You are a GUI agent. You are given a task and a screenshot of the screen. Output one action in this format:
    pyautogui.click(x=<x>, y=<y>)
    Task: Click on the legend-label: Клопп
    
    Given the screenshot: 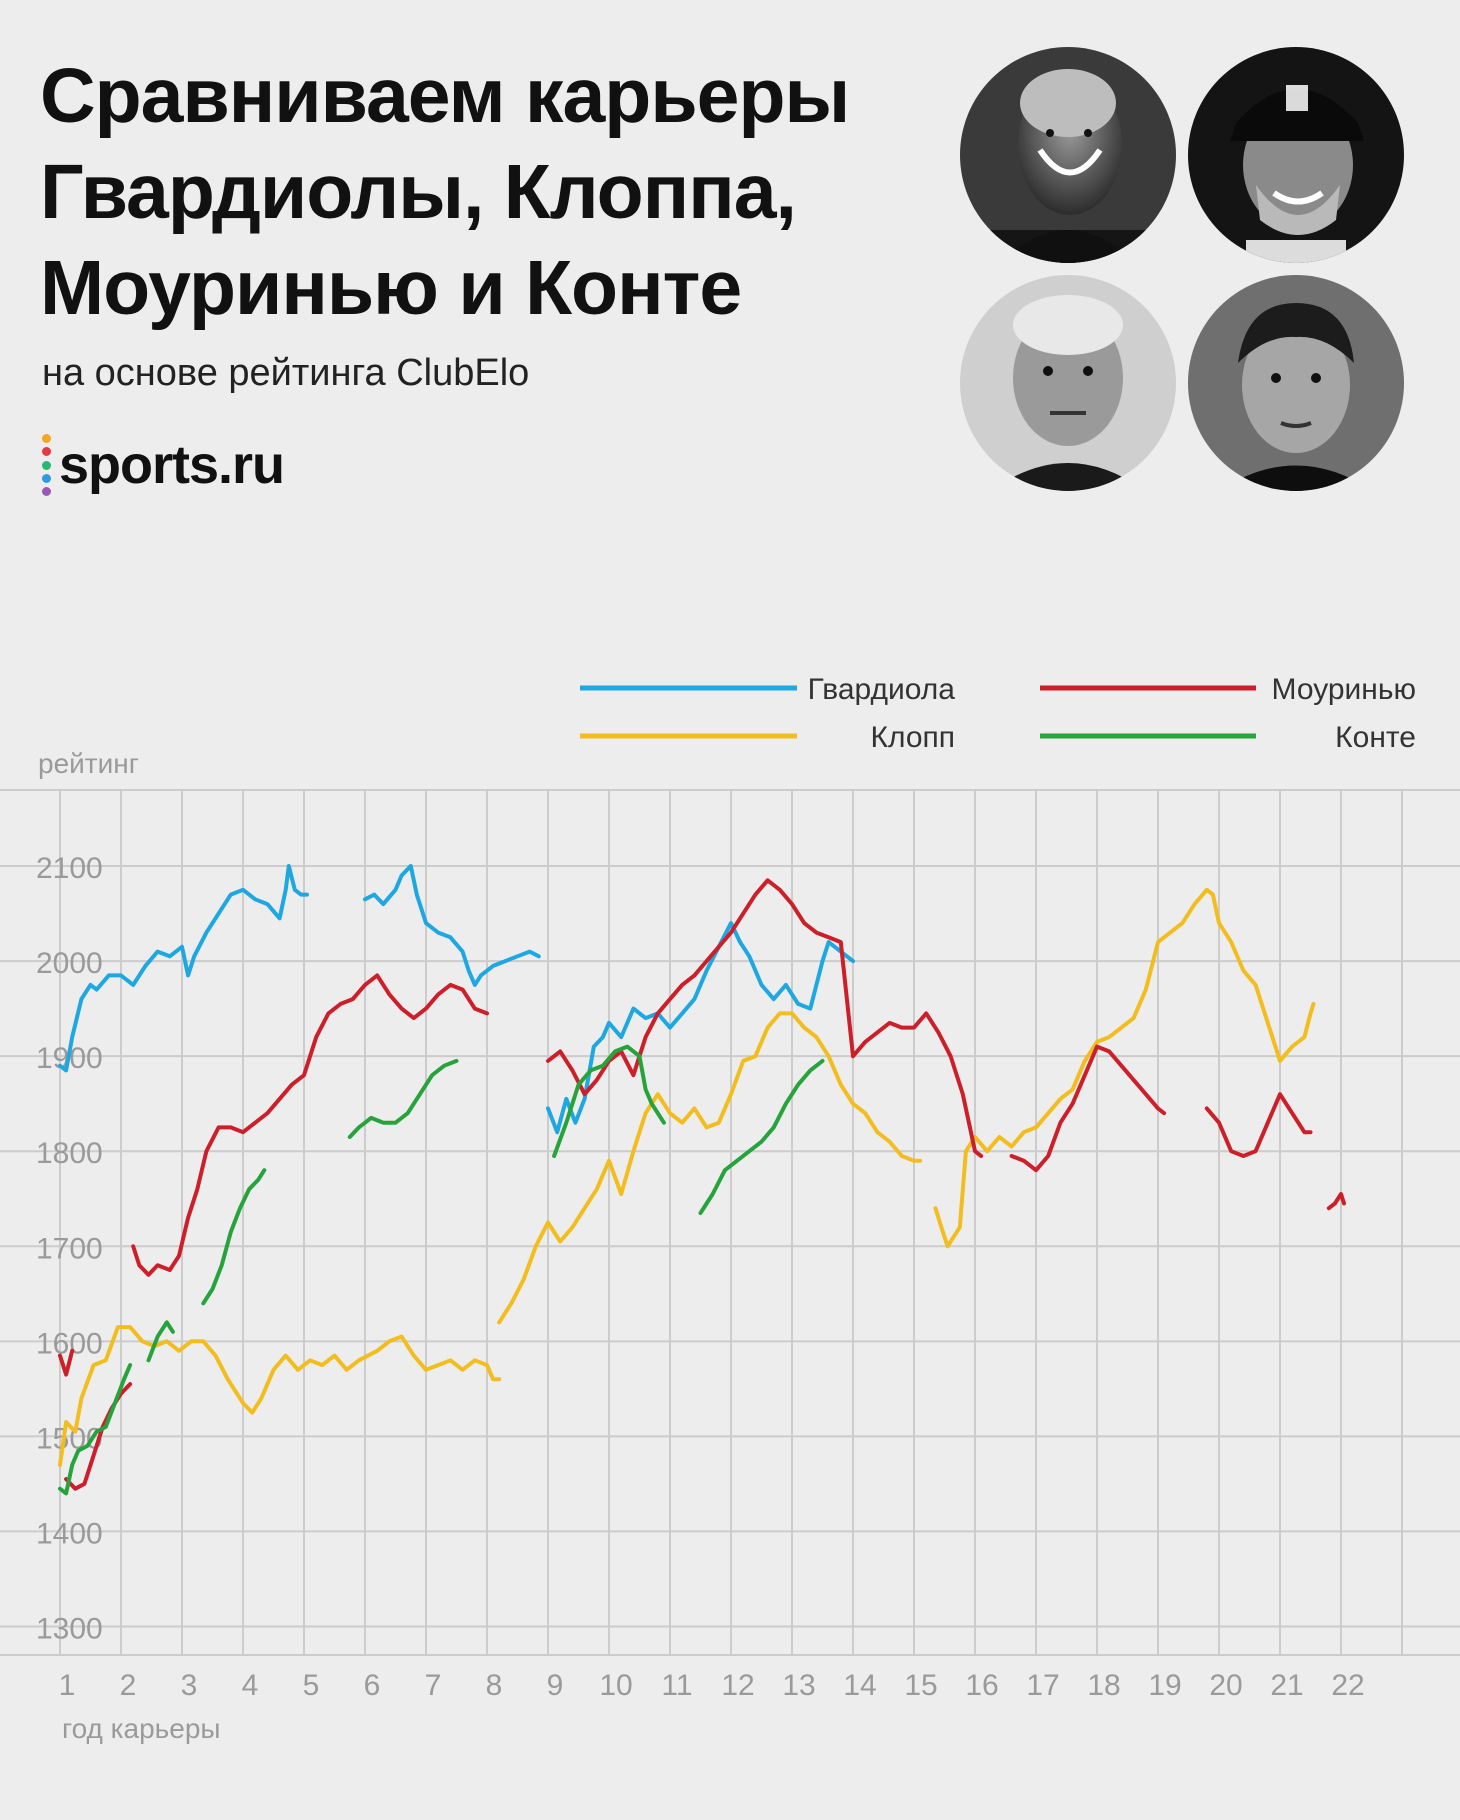 What is the action you would take?
    pyautogui.click(x=913, y=737)
    